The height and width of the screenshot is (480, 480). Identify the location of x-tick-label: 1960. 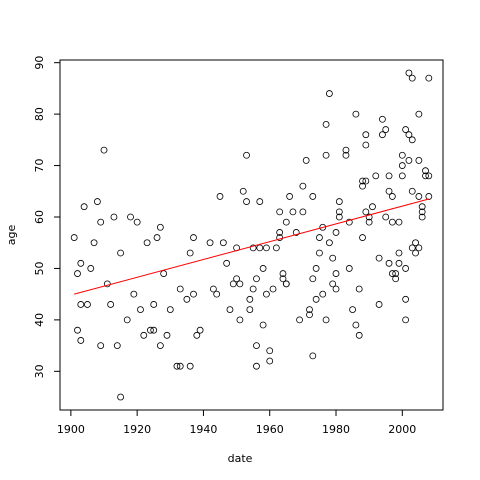
(270, 429).